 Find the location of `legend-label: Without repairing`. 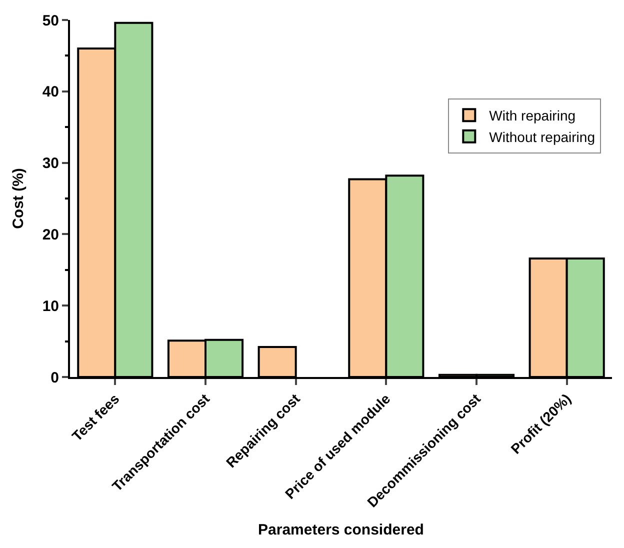

legend-label: Without repairing is located at coordinates (542, 136).